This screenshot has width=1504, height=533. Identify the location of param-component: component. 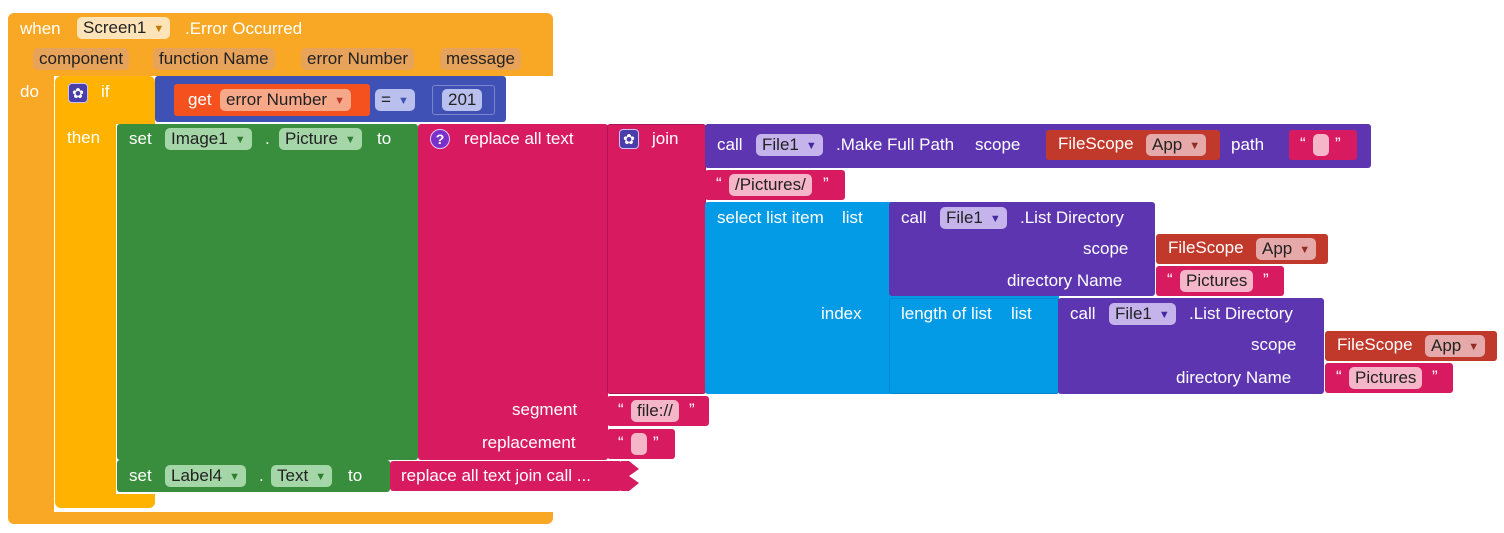
(81, 59).